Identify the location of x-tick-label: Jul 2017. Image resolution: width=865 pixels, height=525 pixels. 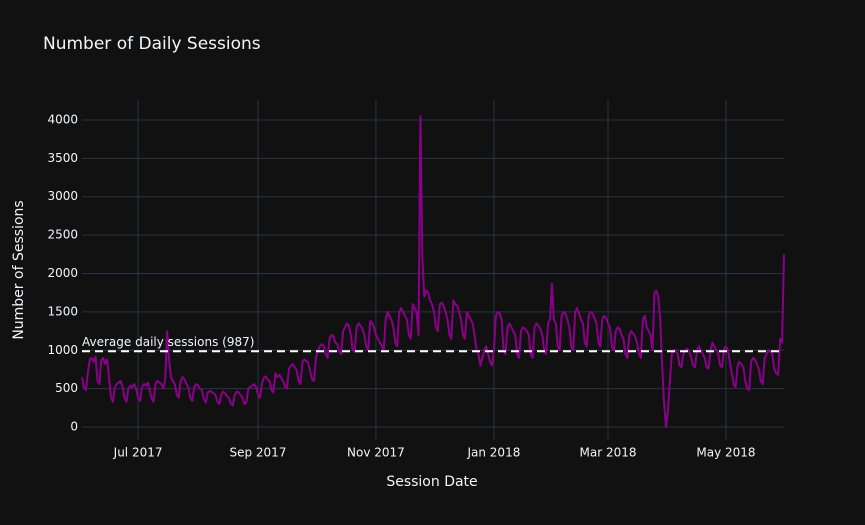
(138, 453).